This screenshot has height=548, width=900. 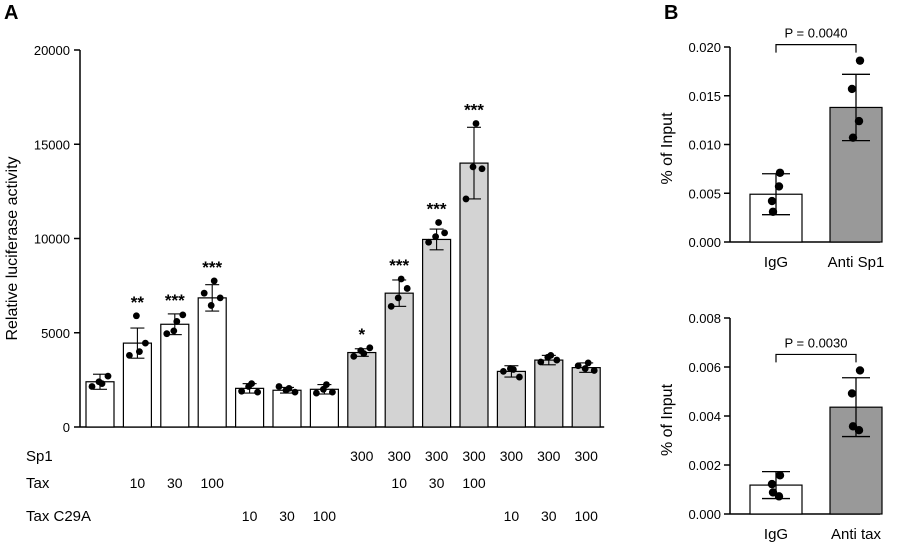 I want to click on significance-marker: *, so click(x=361, y=334).